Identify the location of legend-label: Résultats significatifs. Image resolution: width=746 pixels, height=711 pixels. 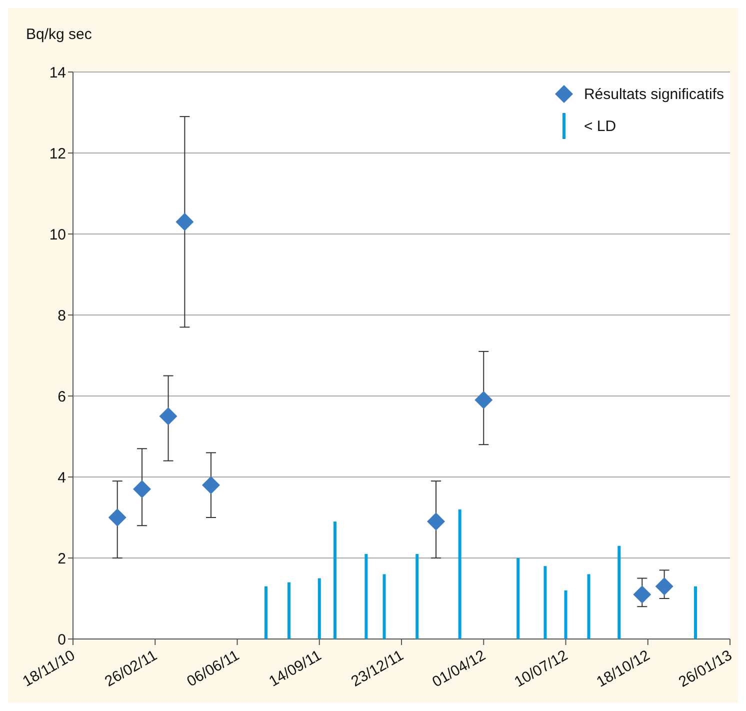
(654, 94).